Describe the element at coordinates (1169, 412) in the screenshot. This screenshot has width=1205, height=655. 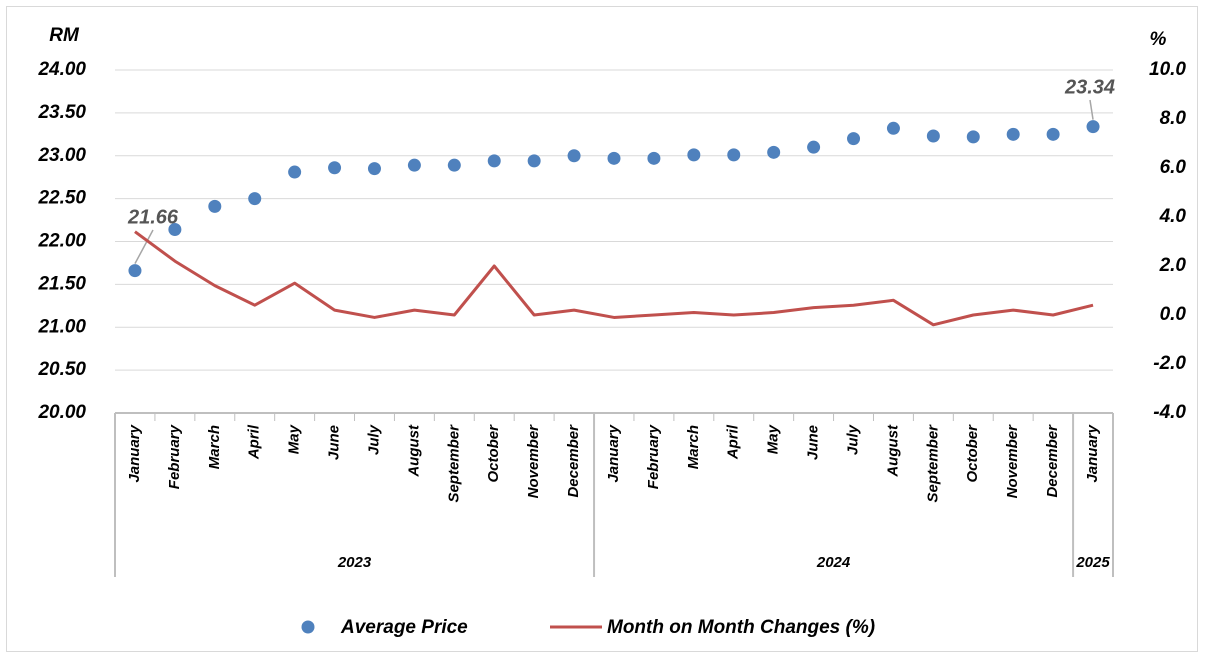
I see `y2-tick-label: -4.0` at that location.